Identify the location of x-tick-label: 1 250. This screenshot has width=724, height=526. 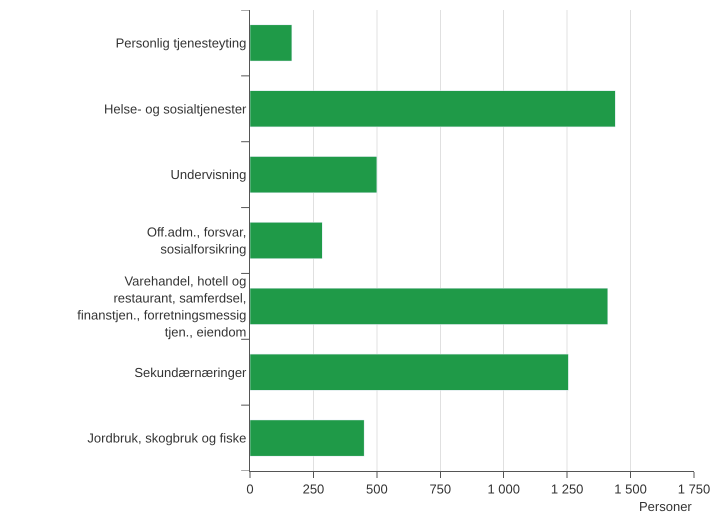
(567, 489).